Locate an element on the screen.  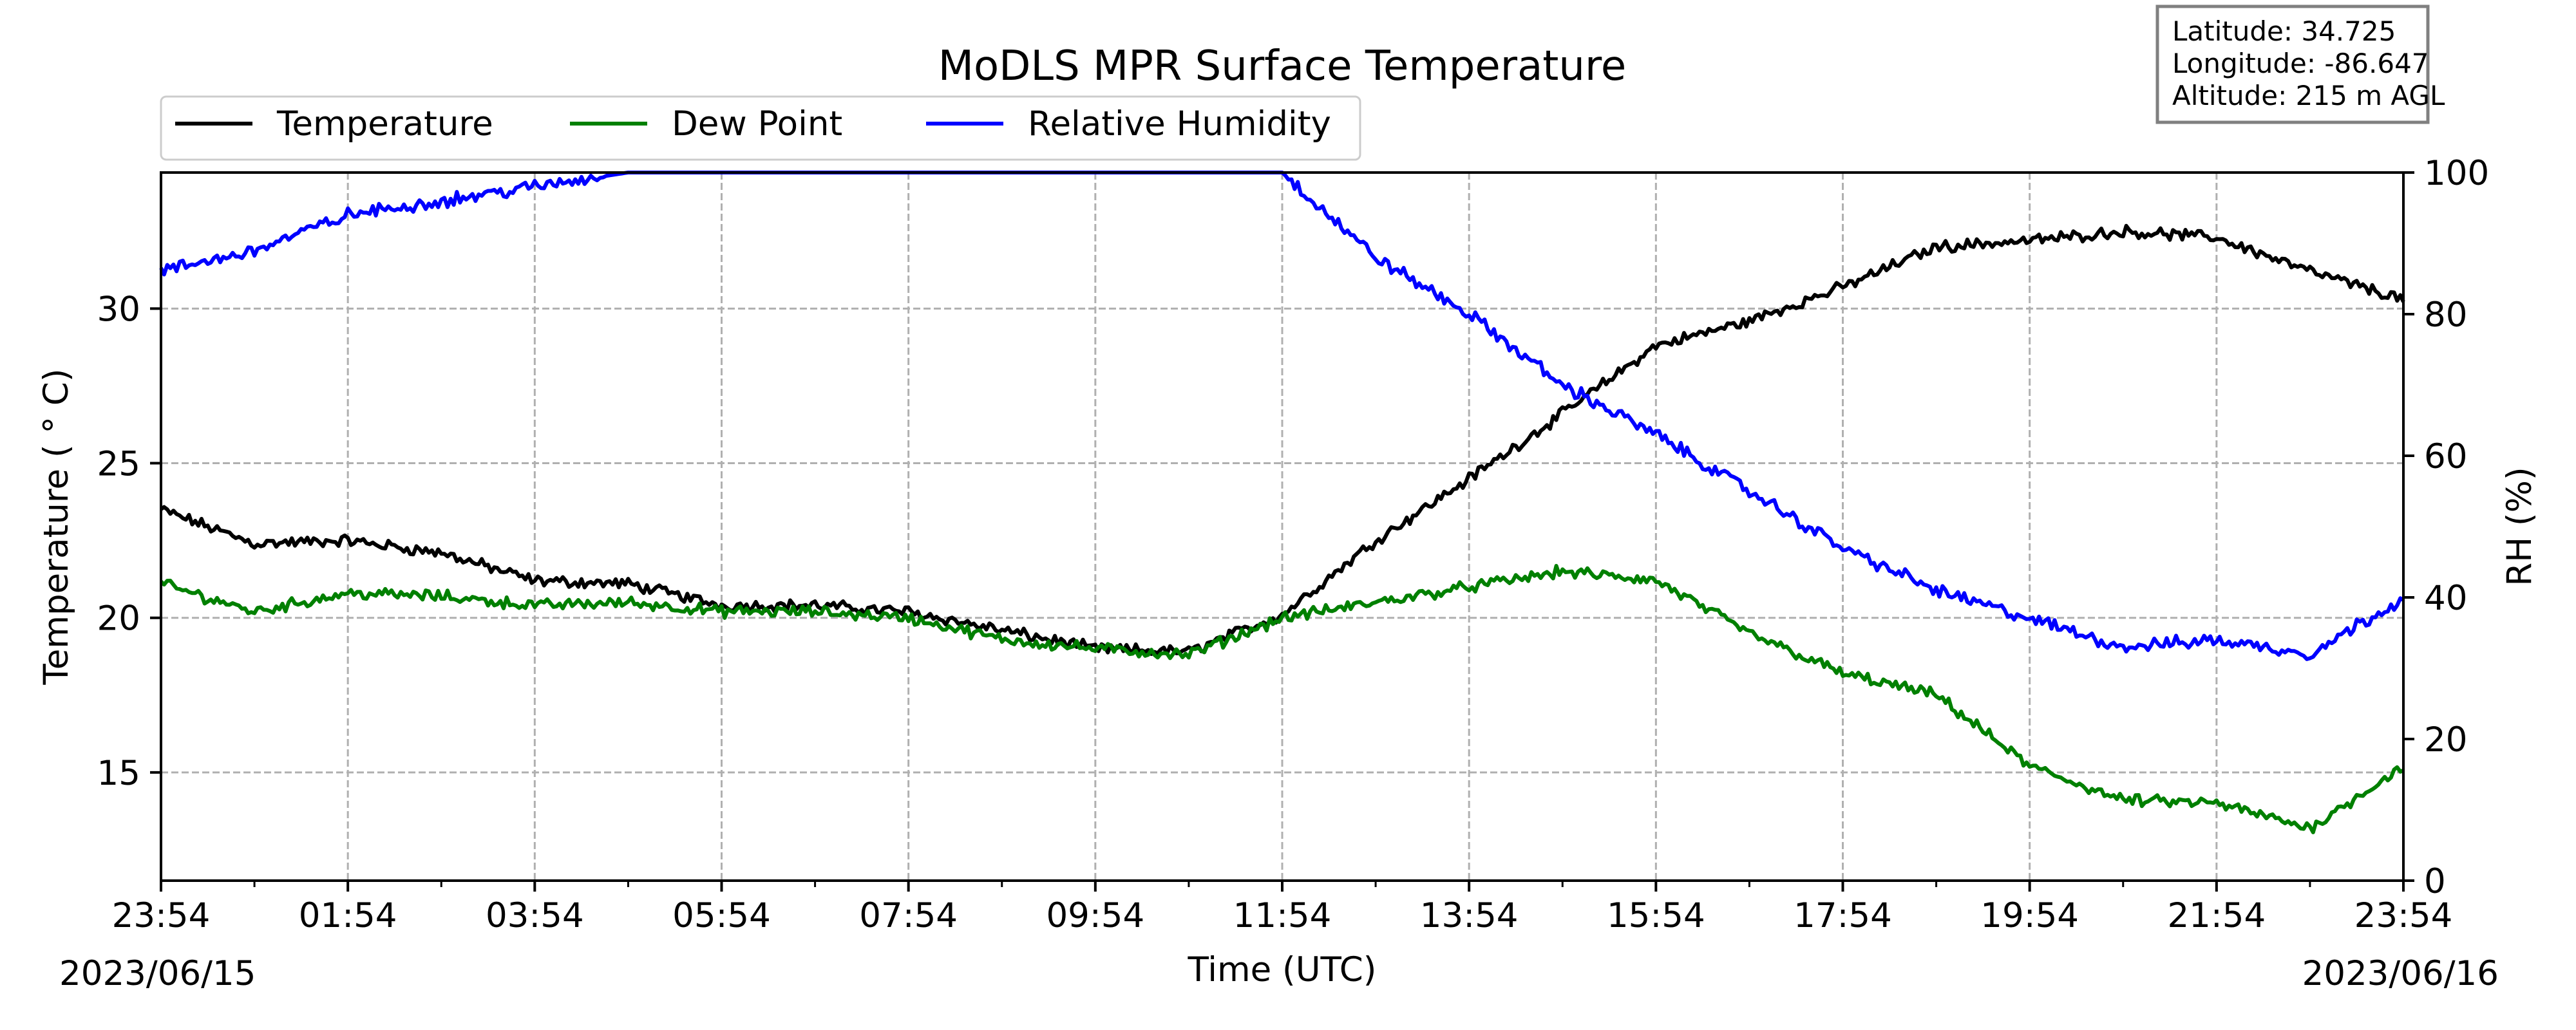
legend-label-temperature: Temperature is located at coordinates (384, 124).